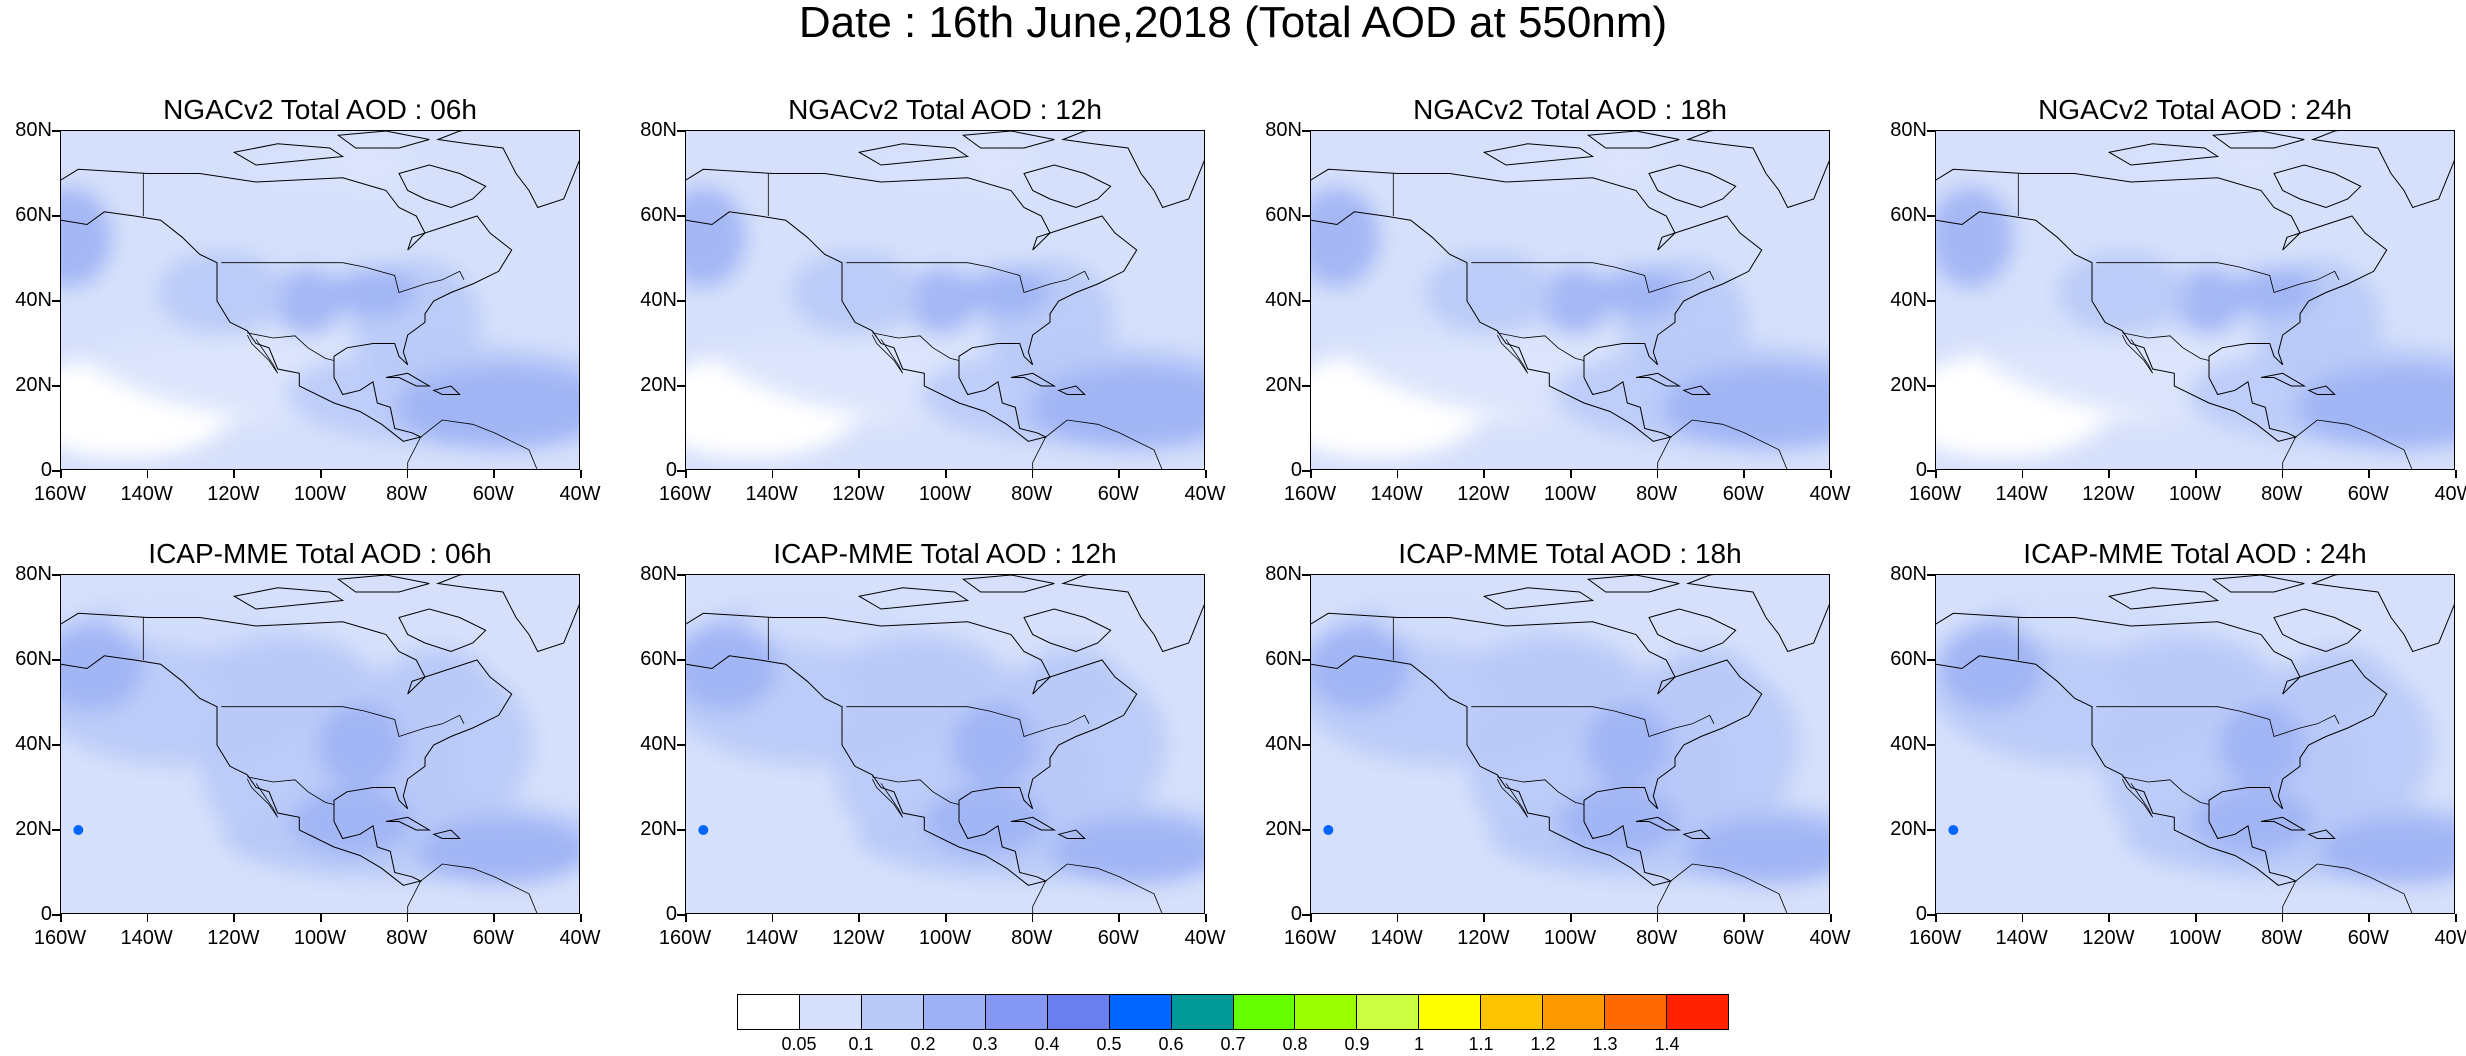 Image resolution: width=2466 pixels, height=1056 pixels. What do you see at coordinates (703, 830) in the screenshot?
I see `aod-hotspot` at bounding box center [703, 830].